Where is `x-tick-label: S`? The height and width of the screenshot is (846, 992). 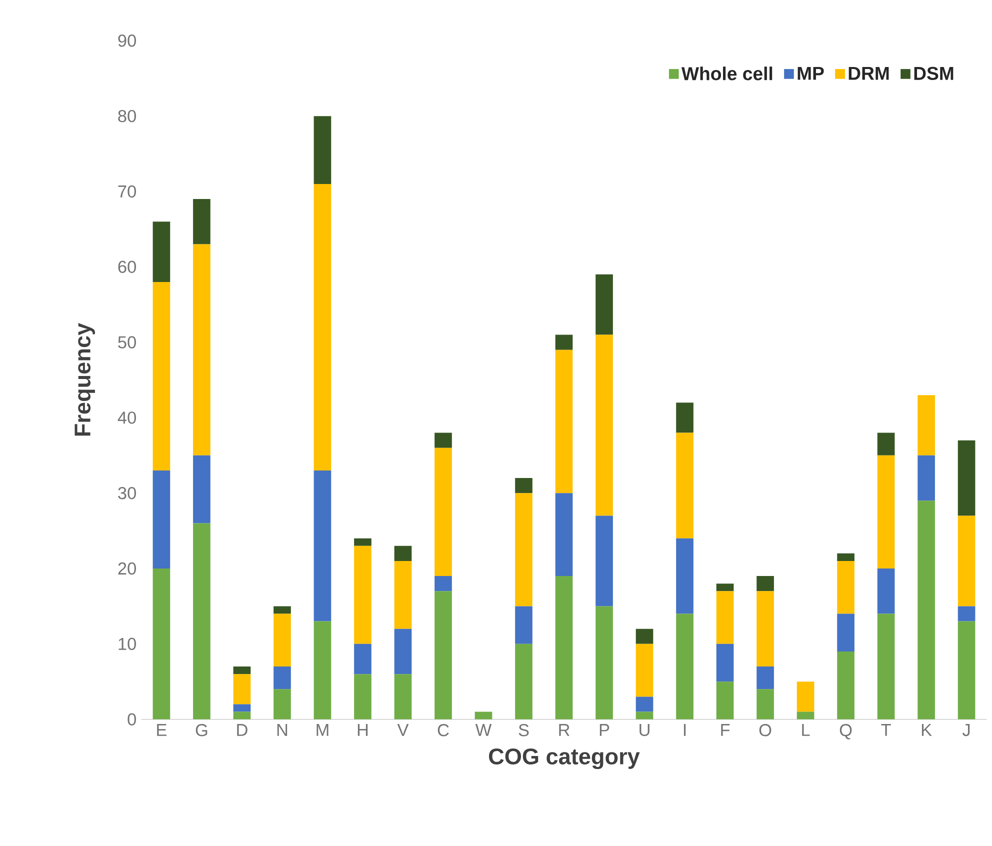 x-tick-label: S is located at coordinates (523, 730).